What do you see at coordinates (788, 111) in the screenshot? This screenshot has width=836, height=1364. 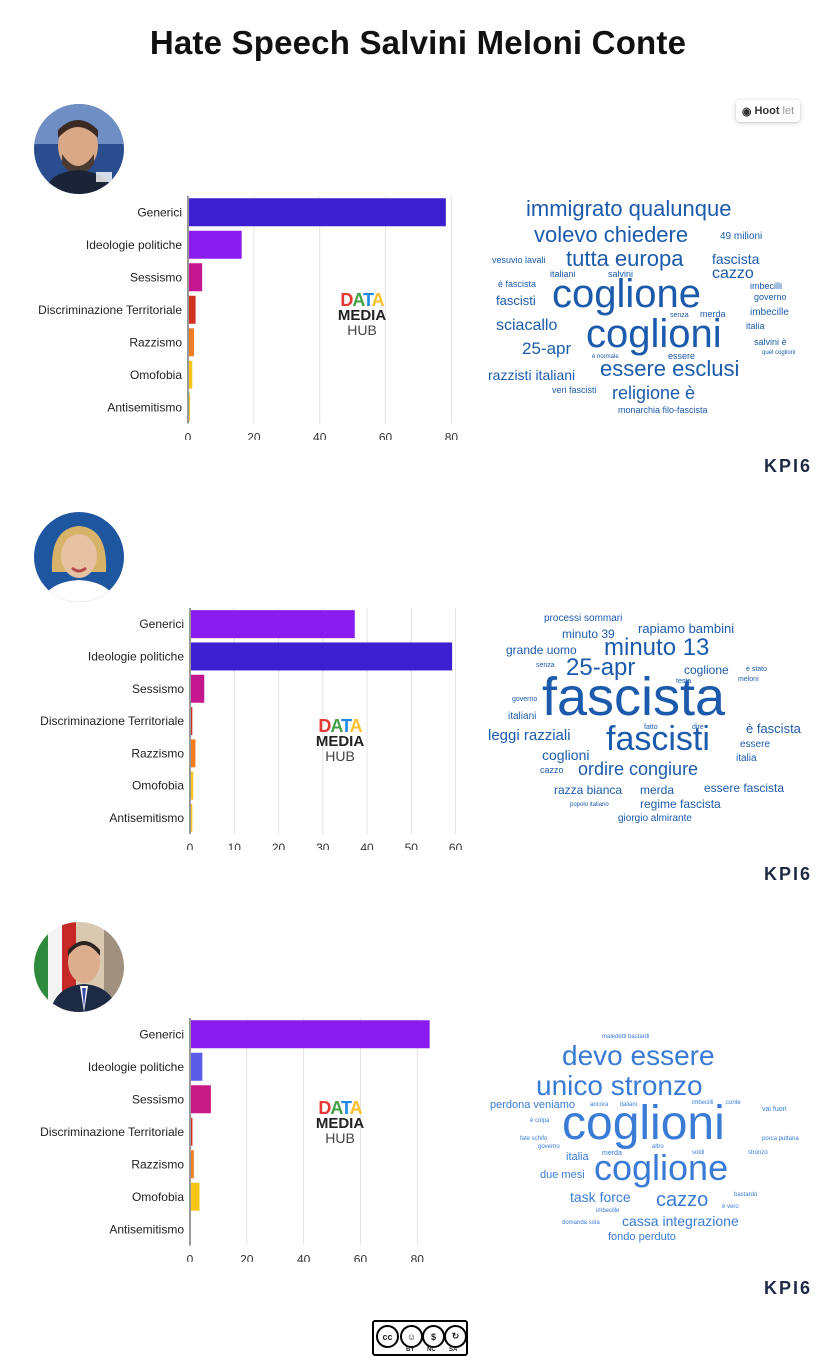 I see `hootlet-suffix: let` at bounding box center [788, 111].